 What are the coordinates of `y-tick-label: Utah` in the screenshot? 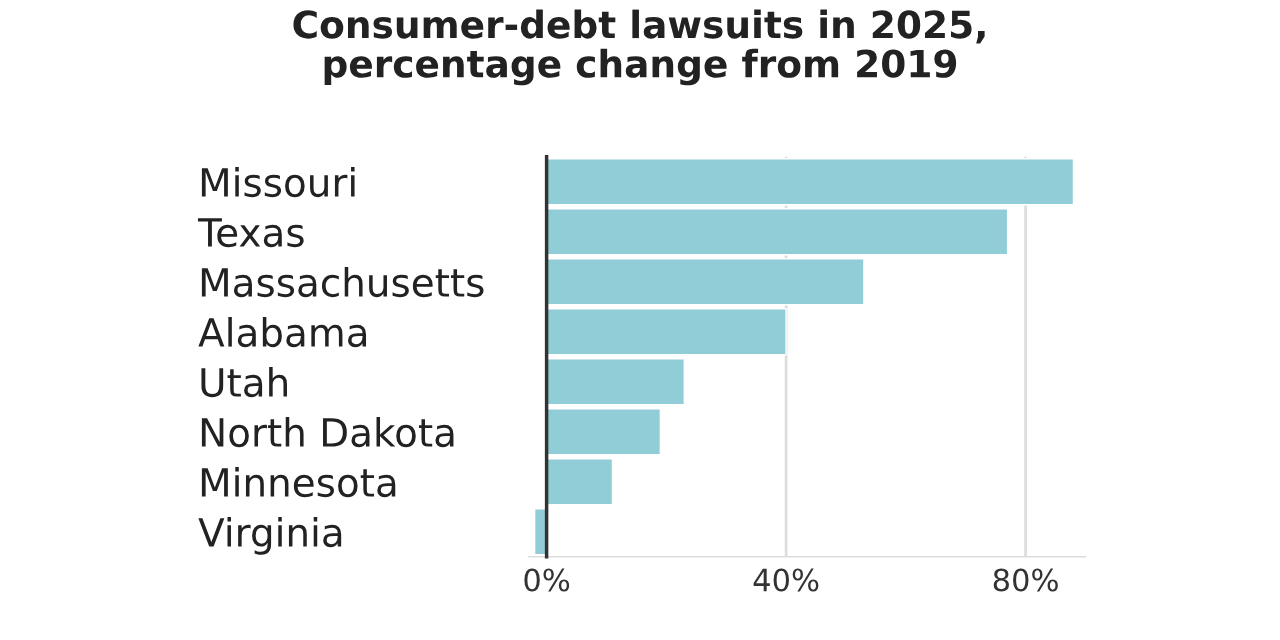 It's located at (244, 382).